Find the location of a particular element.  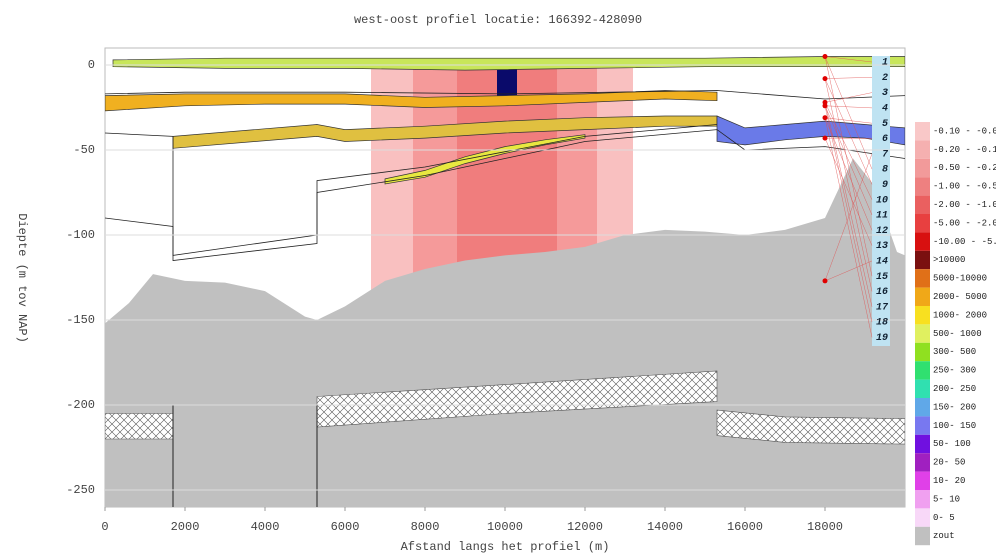

well-label: 16 is located at coordinates (882, 292).